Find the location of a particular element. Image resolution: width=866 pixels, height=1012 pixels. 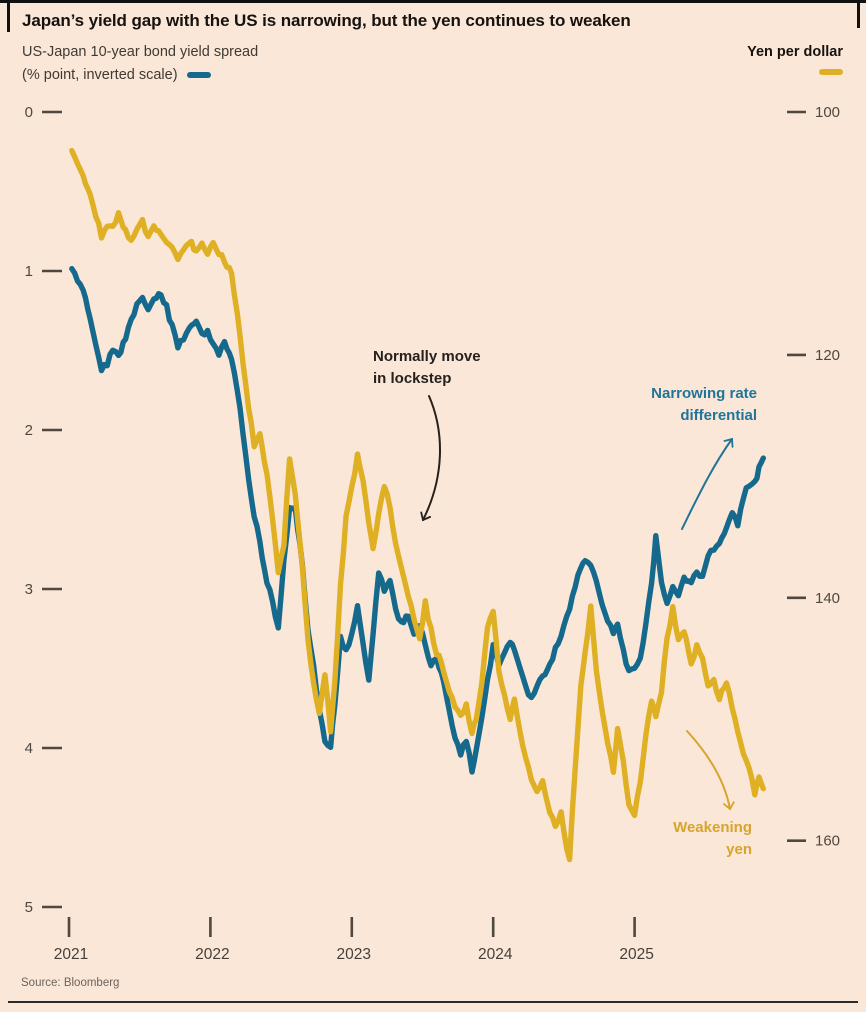

x-axis-year-label: 2023 is located at coordinates (354, 954).